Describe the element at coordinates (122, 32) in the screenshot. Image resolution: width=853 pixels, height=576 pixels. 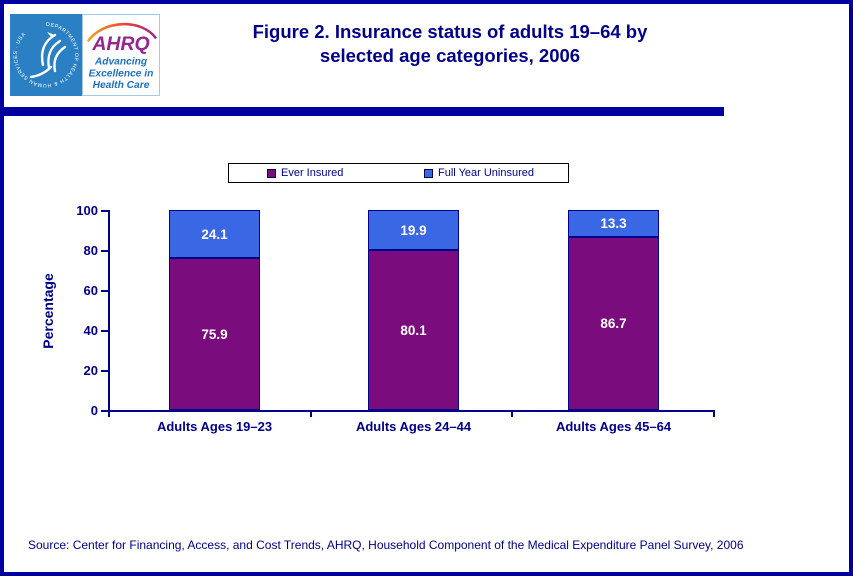
I see `rainbow-arc-icon` at that location.